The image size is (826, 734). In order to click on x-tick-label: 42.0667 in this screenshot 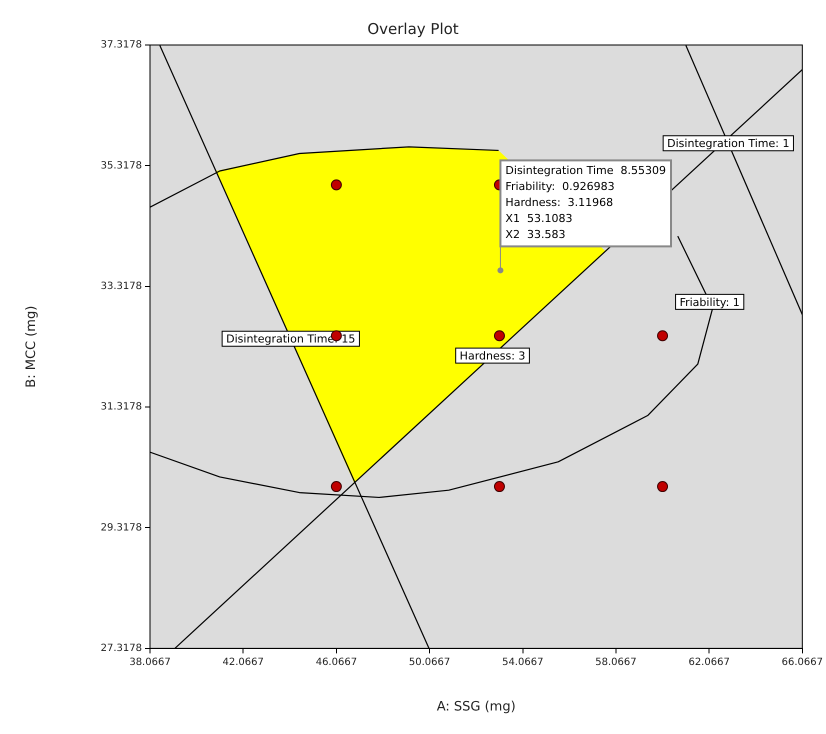, I will do `click(243, 662)`.